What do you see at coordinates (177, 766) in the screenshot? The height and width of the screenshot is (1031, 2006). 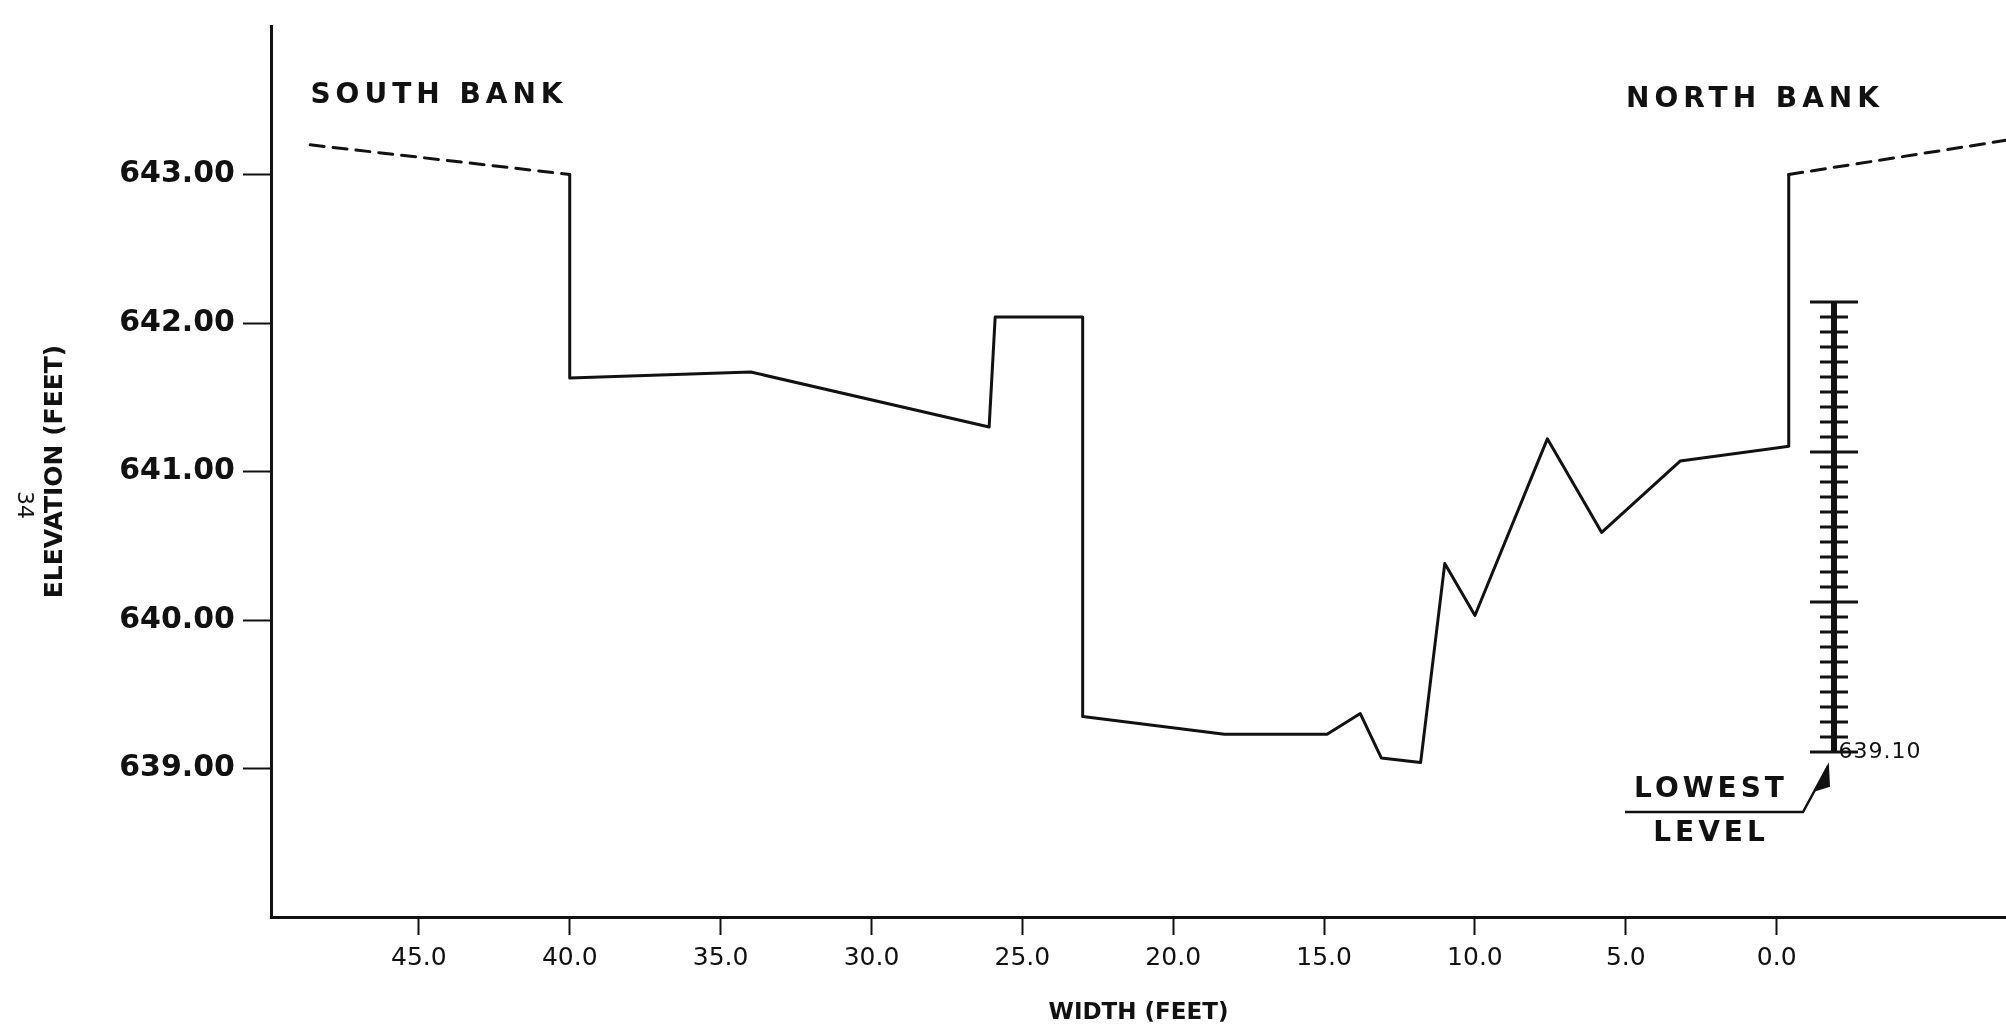 I see `y-tick-label: 639.00` at bounding box center [177, 766].